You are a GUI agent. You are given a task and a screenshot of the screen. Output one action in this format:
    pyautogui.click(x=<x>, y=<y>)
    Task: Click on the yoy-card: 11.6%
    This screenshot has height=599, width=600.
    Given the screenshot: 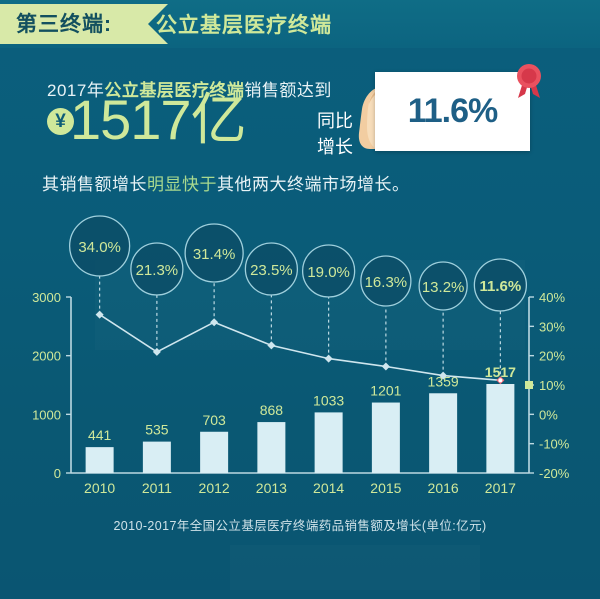 What is the action you would take?
    pyautogui.click(x=452, y=111)
    